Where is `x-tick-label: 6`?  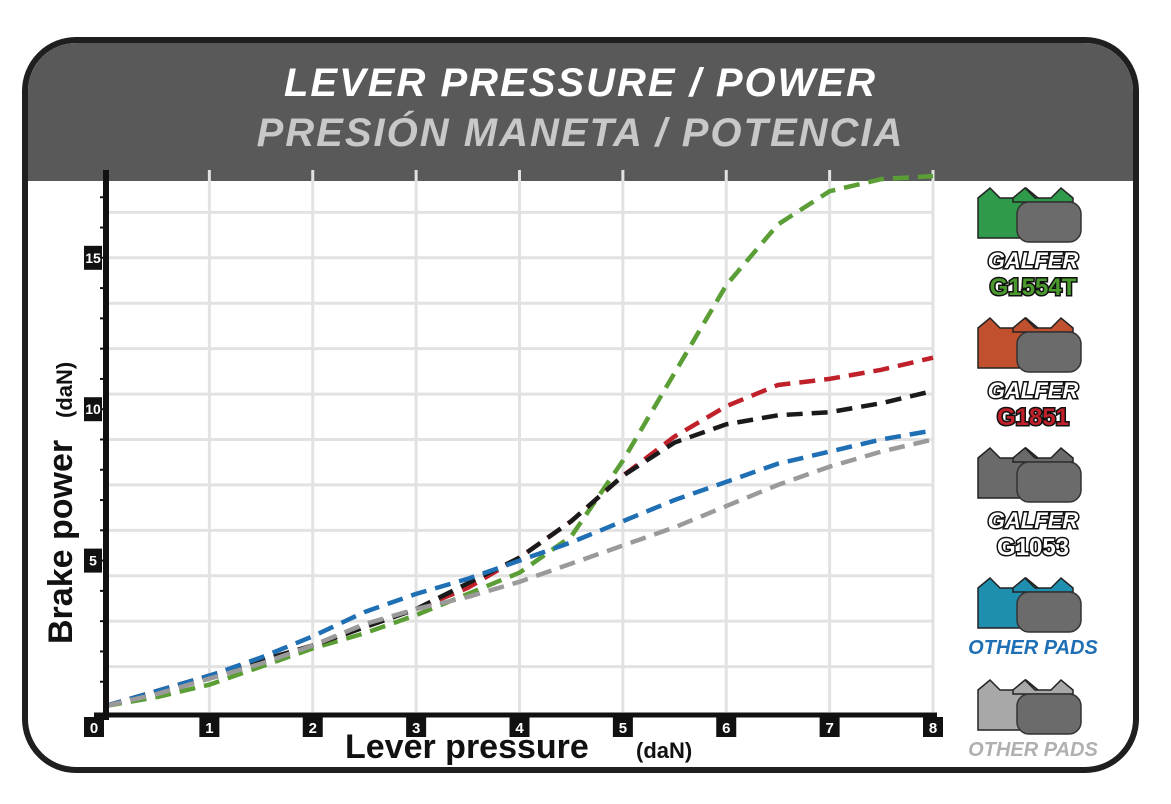 x-tick-label: 6 is located at coordinates (726, 728).